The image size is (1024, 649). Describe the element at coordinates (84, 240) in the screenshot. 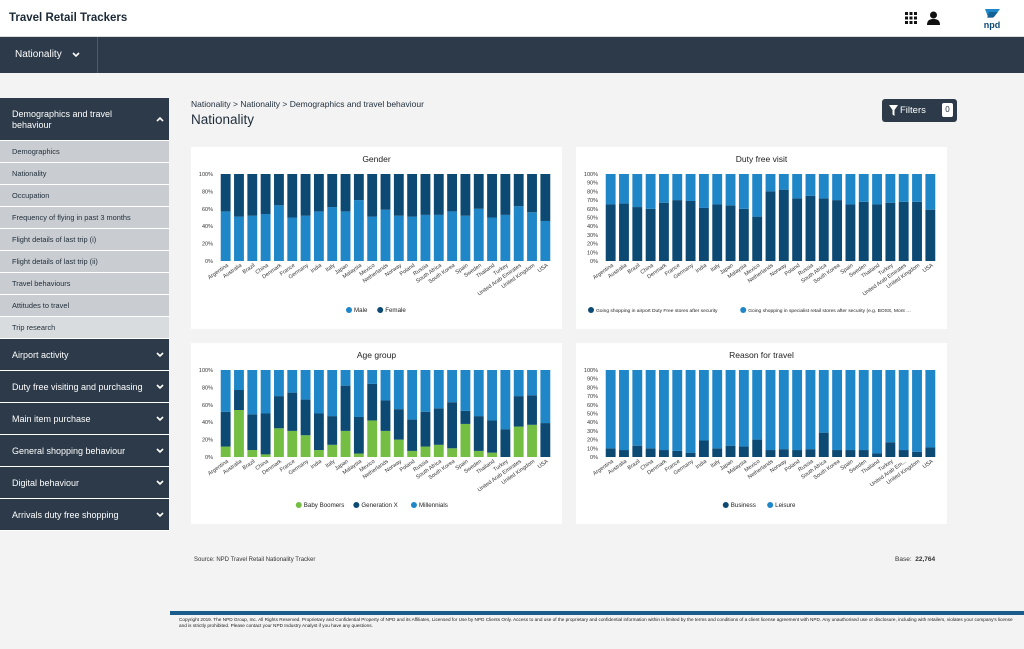

I see `sidebar-item: Flight details of last trip (i)` at that location.